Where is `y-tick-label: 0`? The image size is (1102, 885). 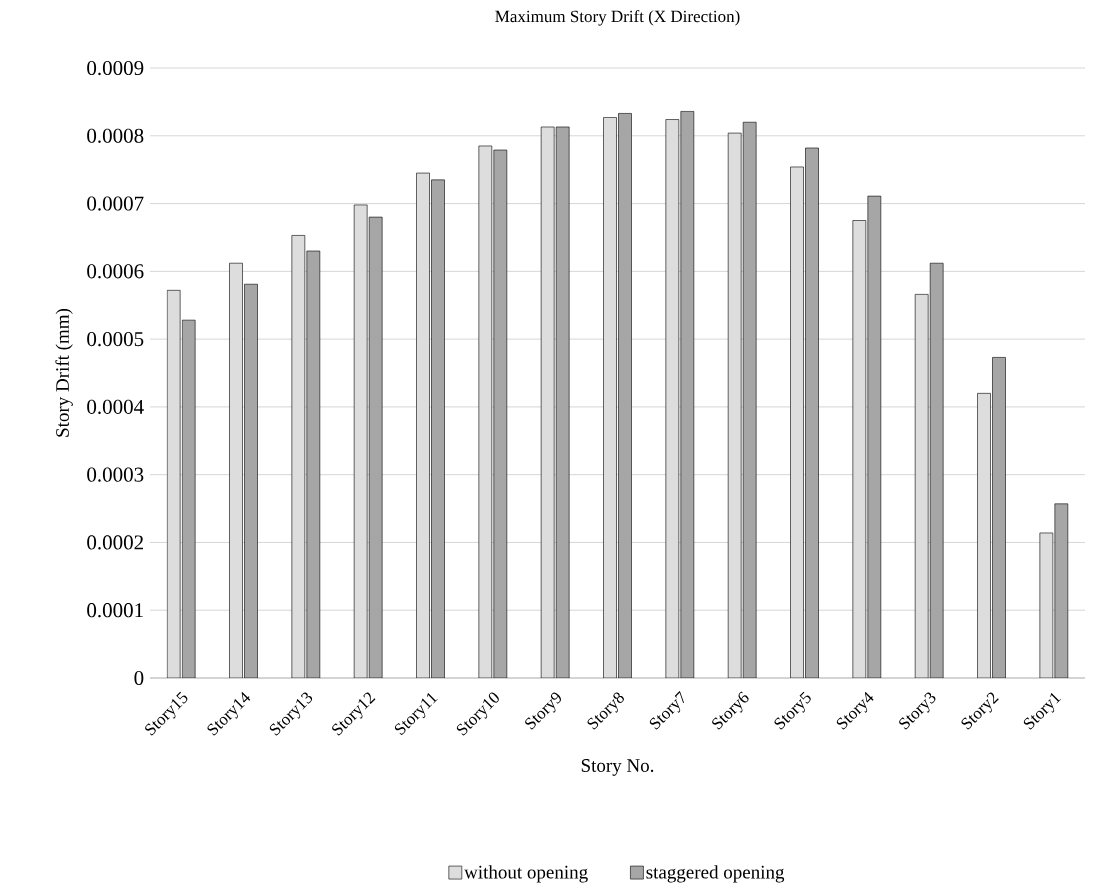
y-tick-label: 0 is located at coordinates (139, 678).